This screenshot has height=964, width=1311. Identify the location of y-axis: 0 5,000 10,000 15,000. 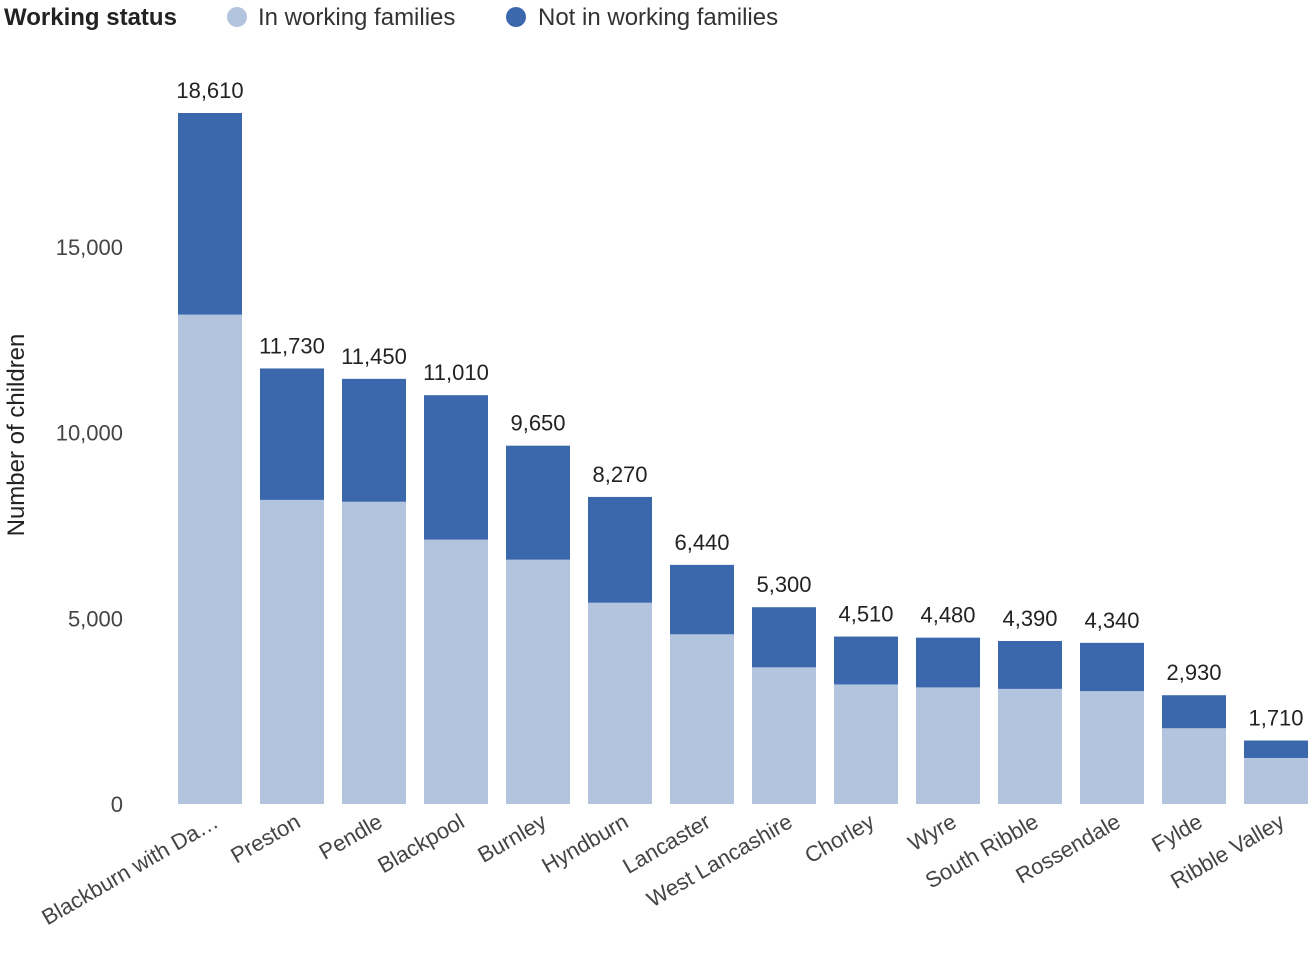
(89, 526).